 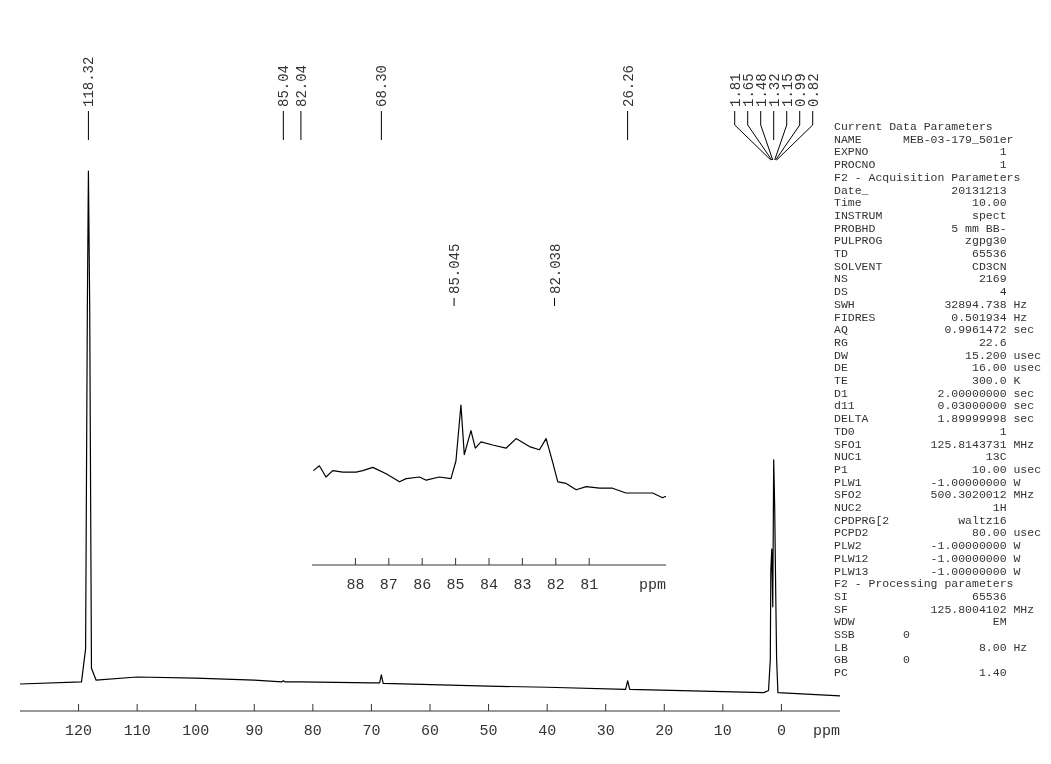 What do you see at coordinates (934, 609) in the screenshot?
I see `annotation: SF 125.8004102 MHz` at bounding box center [934, 609].